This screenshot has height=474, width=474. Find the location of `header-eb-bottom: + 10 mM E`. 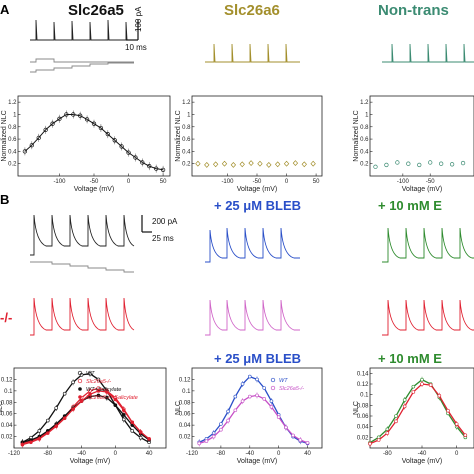

header-eb-bottom: + 10 mM E is located at coordinates (410, 358).